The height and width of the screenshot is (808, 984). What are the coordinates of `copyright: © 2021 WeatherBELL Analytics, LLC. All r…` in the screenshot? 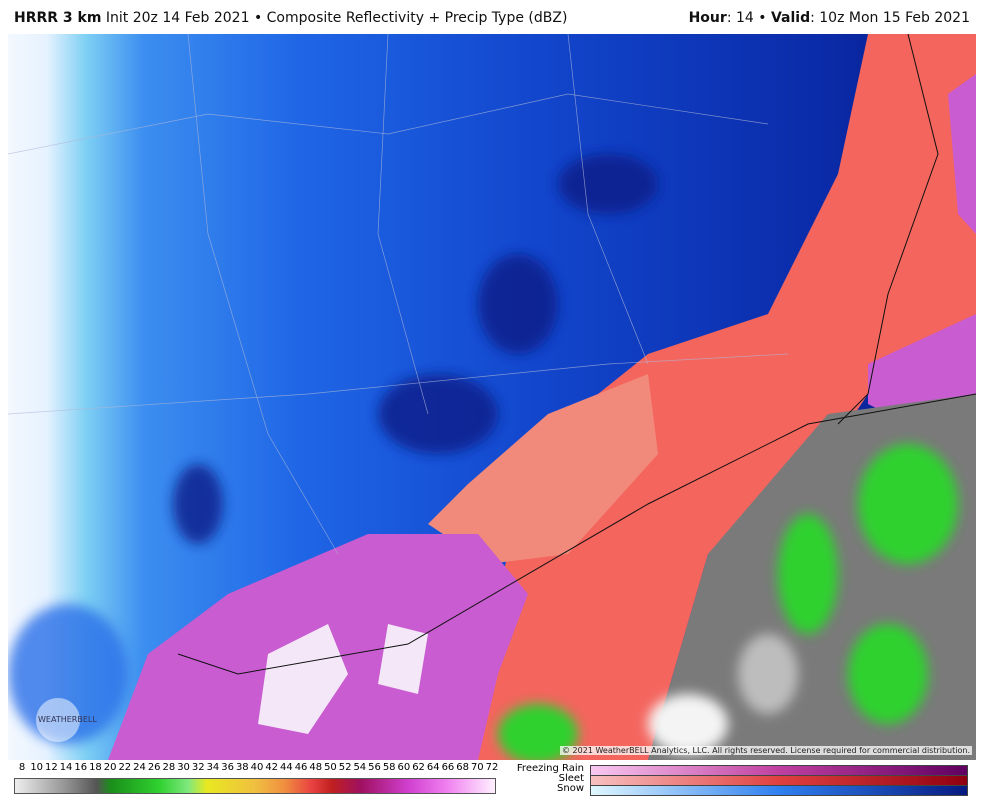 It's located at (766, 750).